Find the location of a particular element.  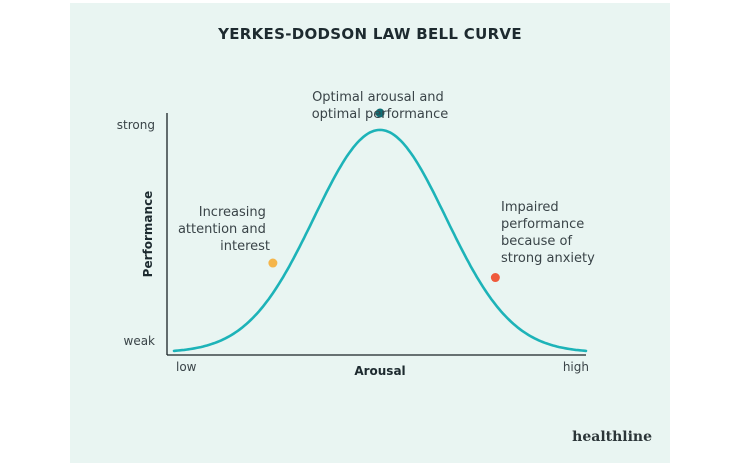

annotation-optimal: Optimal arousal and optimal performance is located at coordinates (380, 106).